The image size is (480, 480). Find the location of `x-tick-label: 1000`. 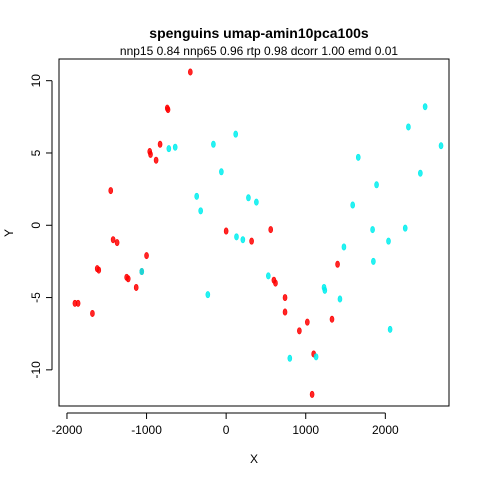

x-tick-label: 1000 is located at coordinates (305, 430).